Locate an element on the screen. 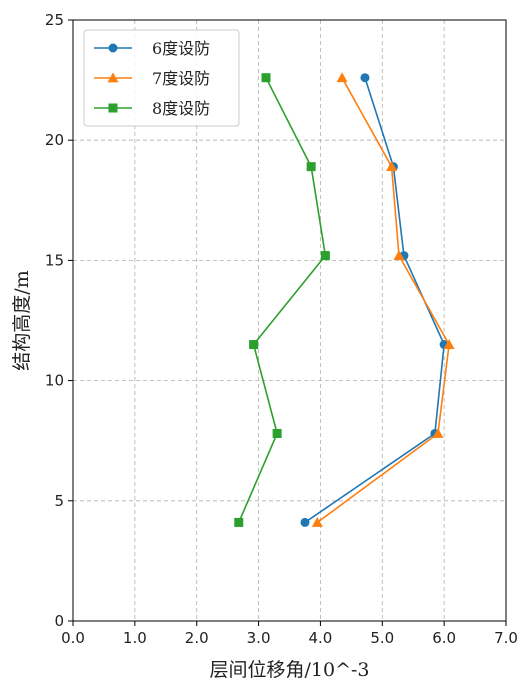  legend-item: 6度设防 is located at coordinates (152, 48).